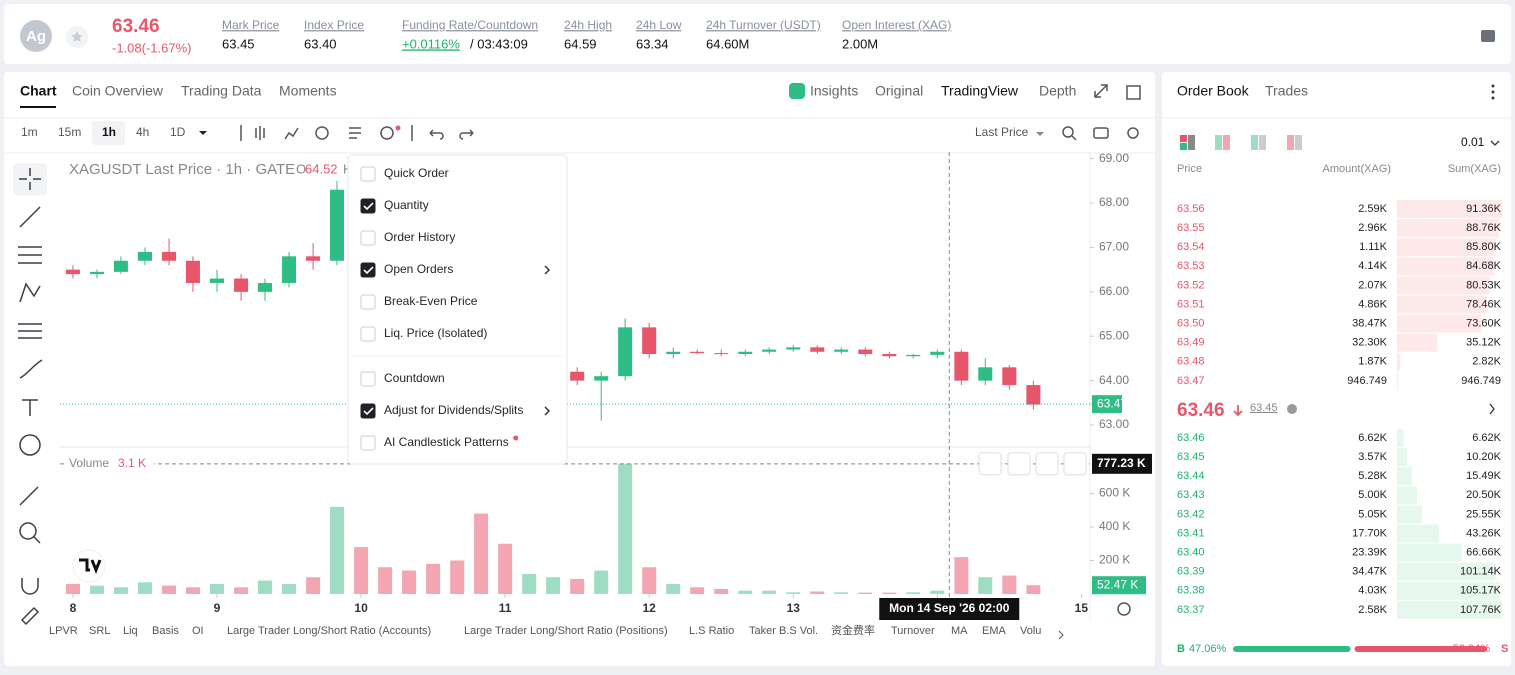 This screenshot has height=675, width=1515. I want to click on tab: Moments, so click(308, 91).